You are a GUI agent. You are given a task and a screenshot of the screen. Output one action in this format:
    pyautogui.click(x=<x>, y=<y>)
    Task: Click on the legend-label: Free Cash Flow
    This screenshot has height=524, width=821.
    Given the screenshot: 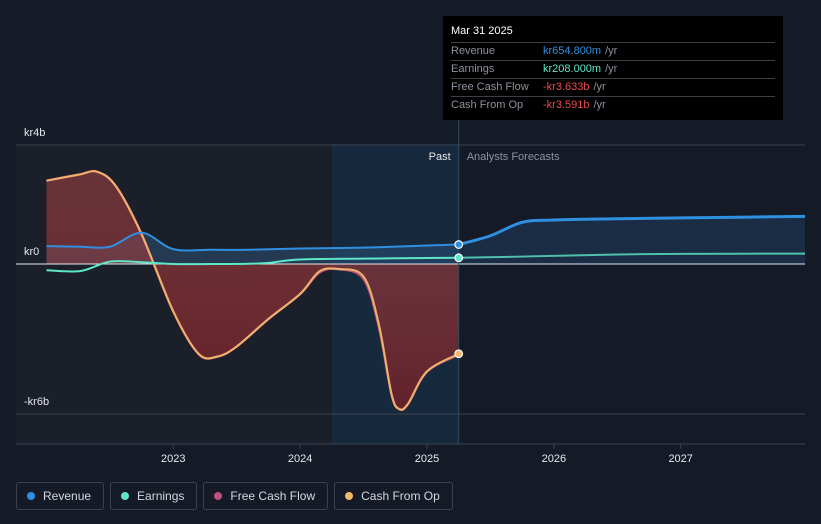 What is the action you would take?
    pyautogui.click(x=273, y=496)
    